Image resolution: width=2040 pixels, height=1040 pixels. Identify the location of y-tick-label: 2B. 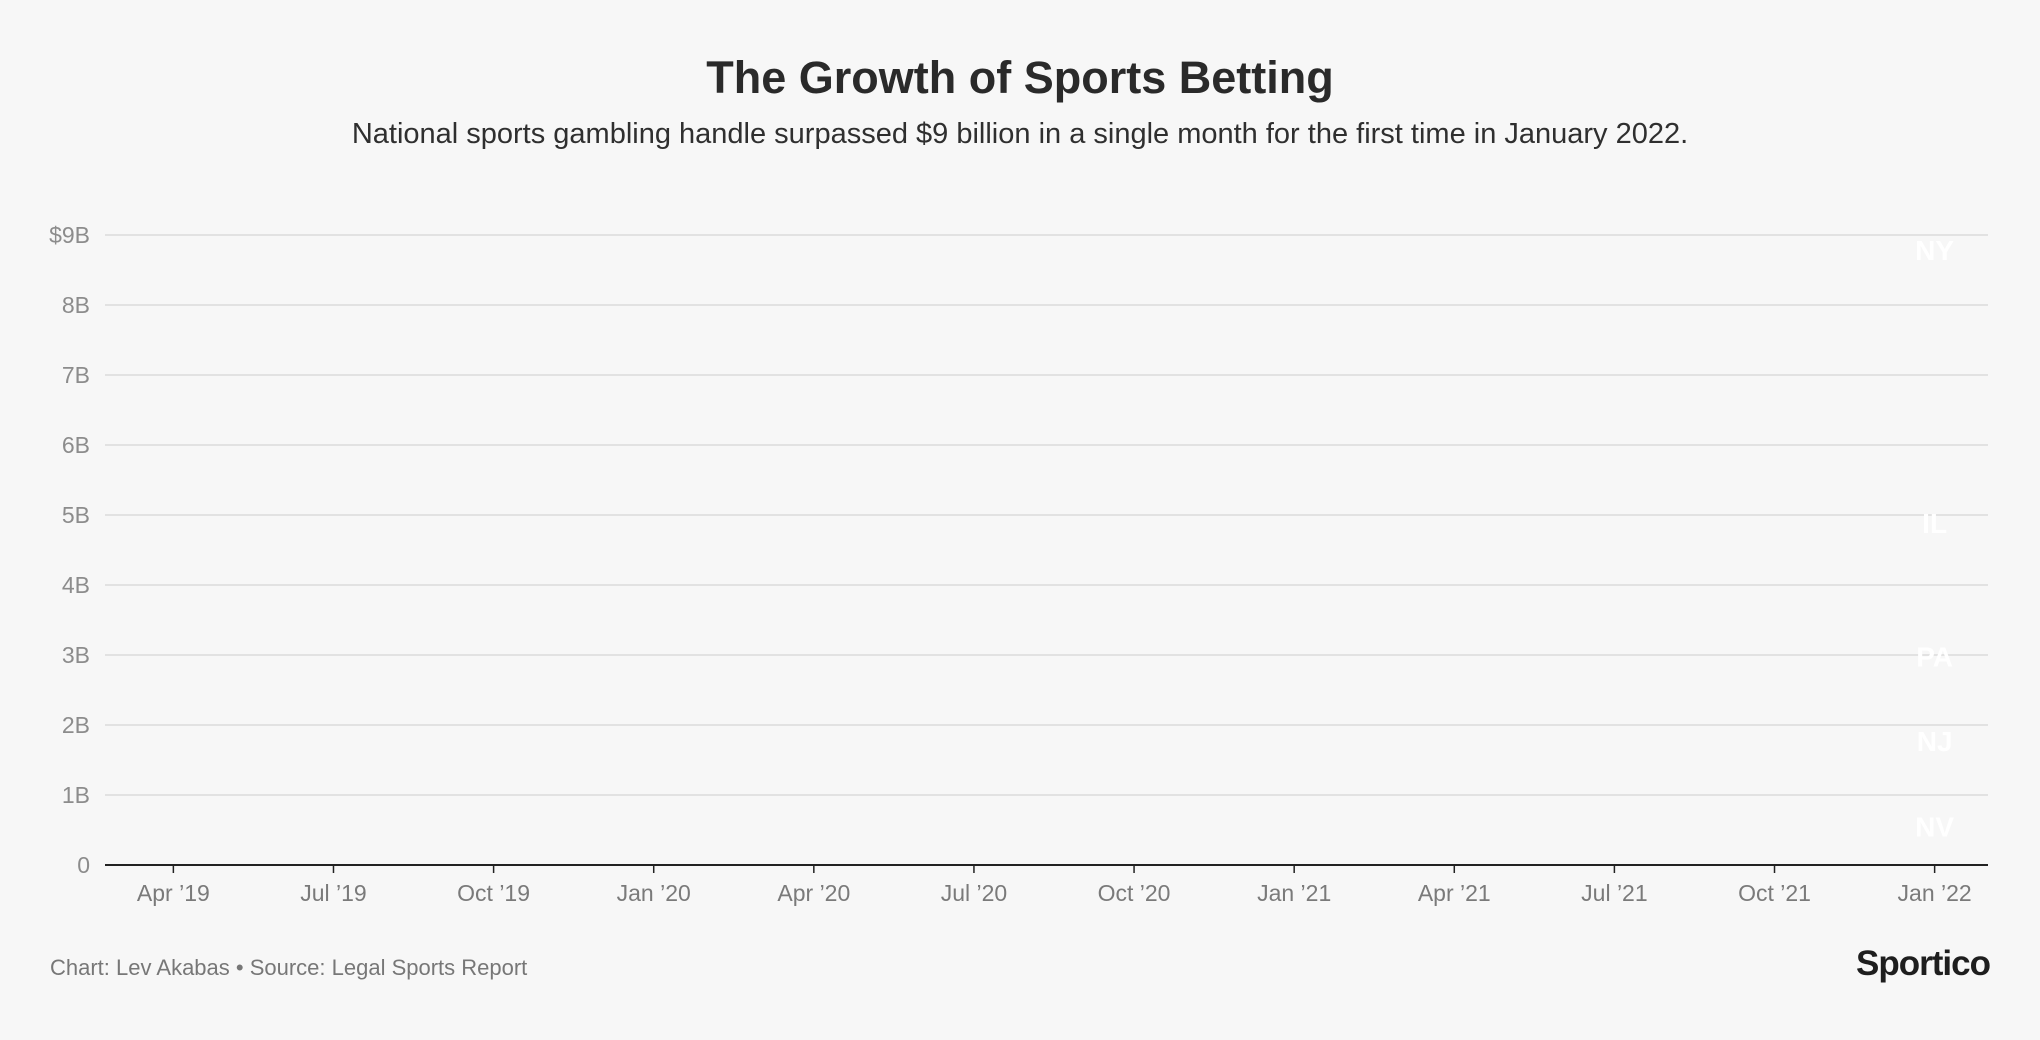
(76, 725).